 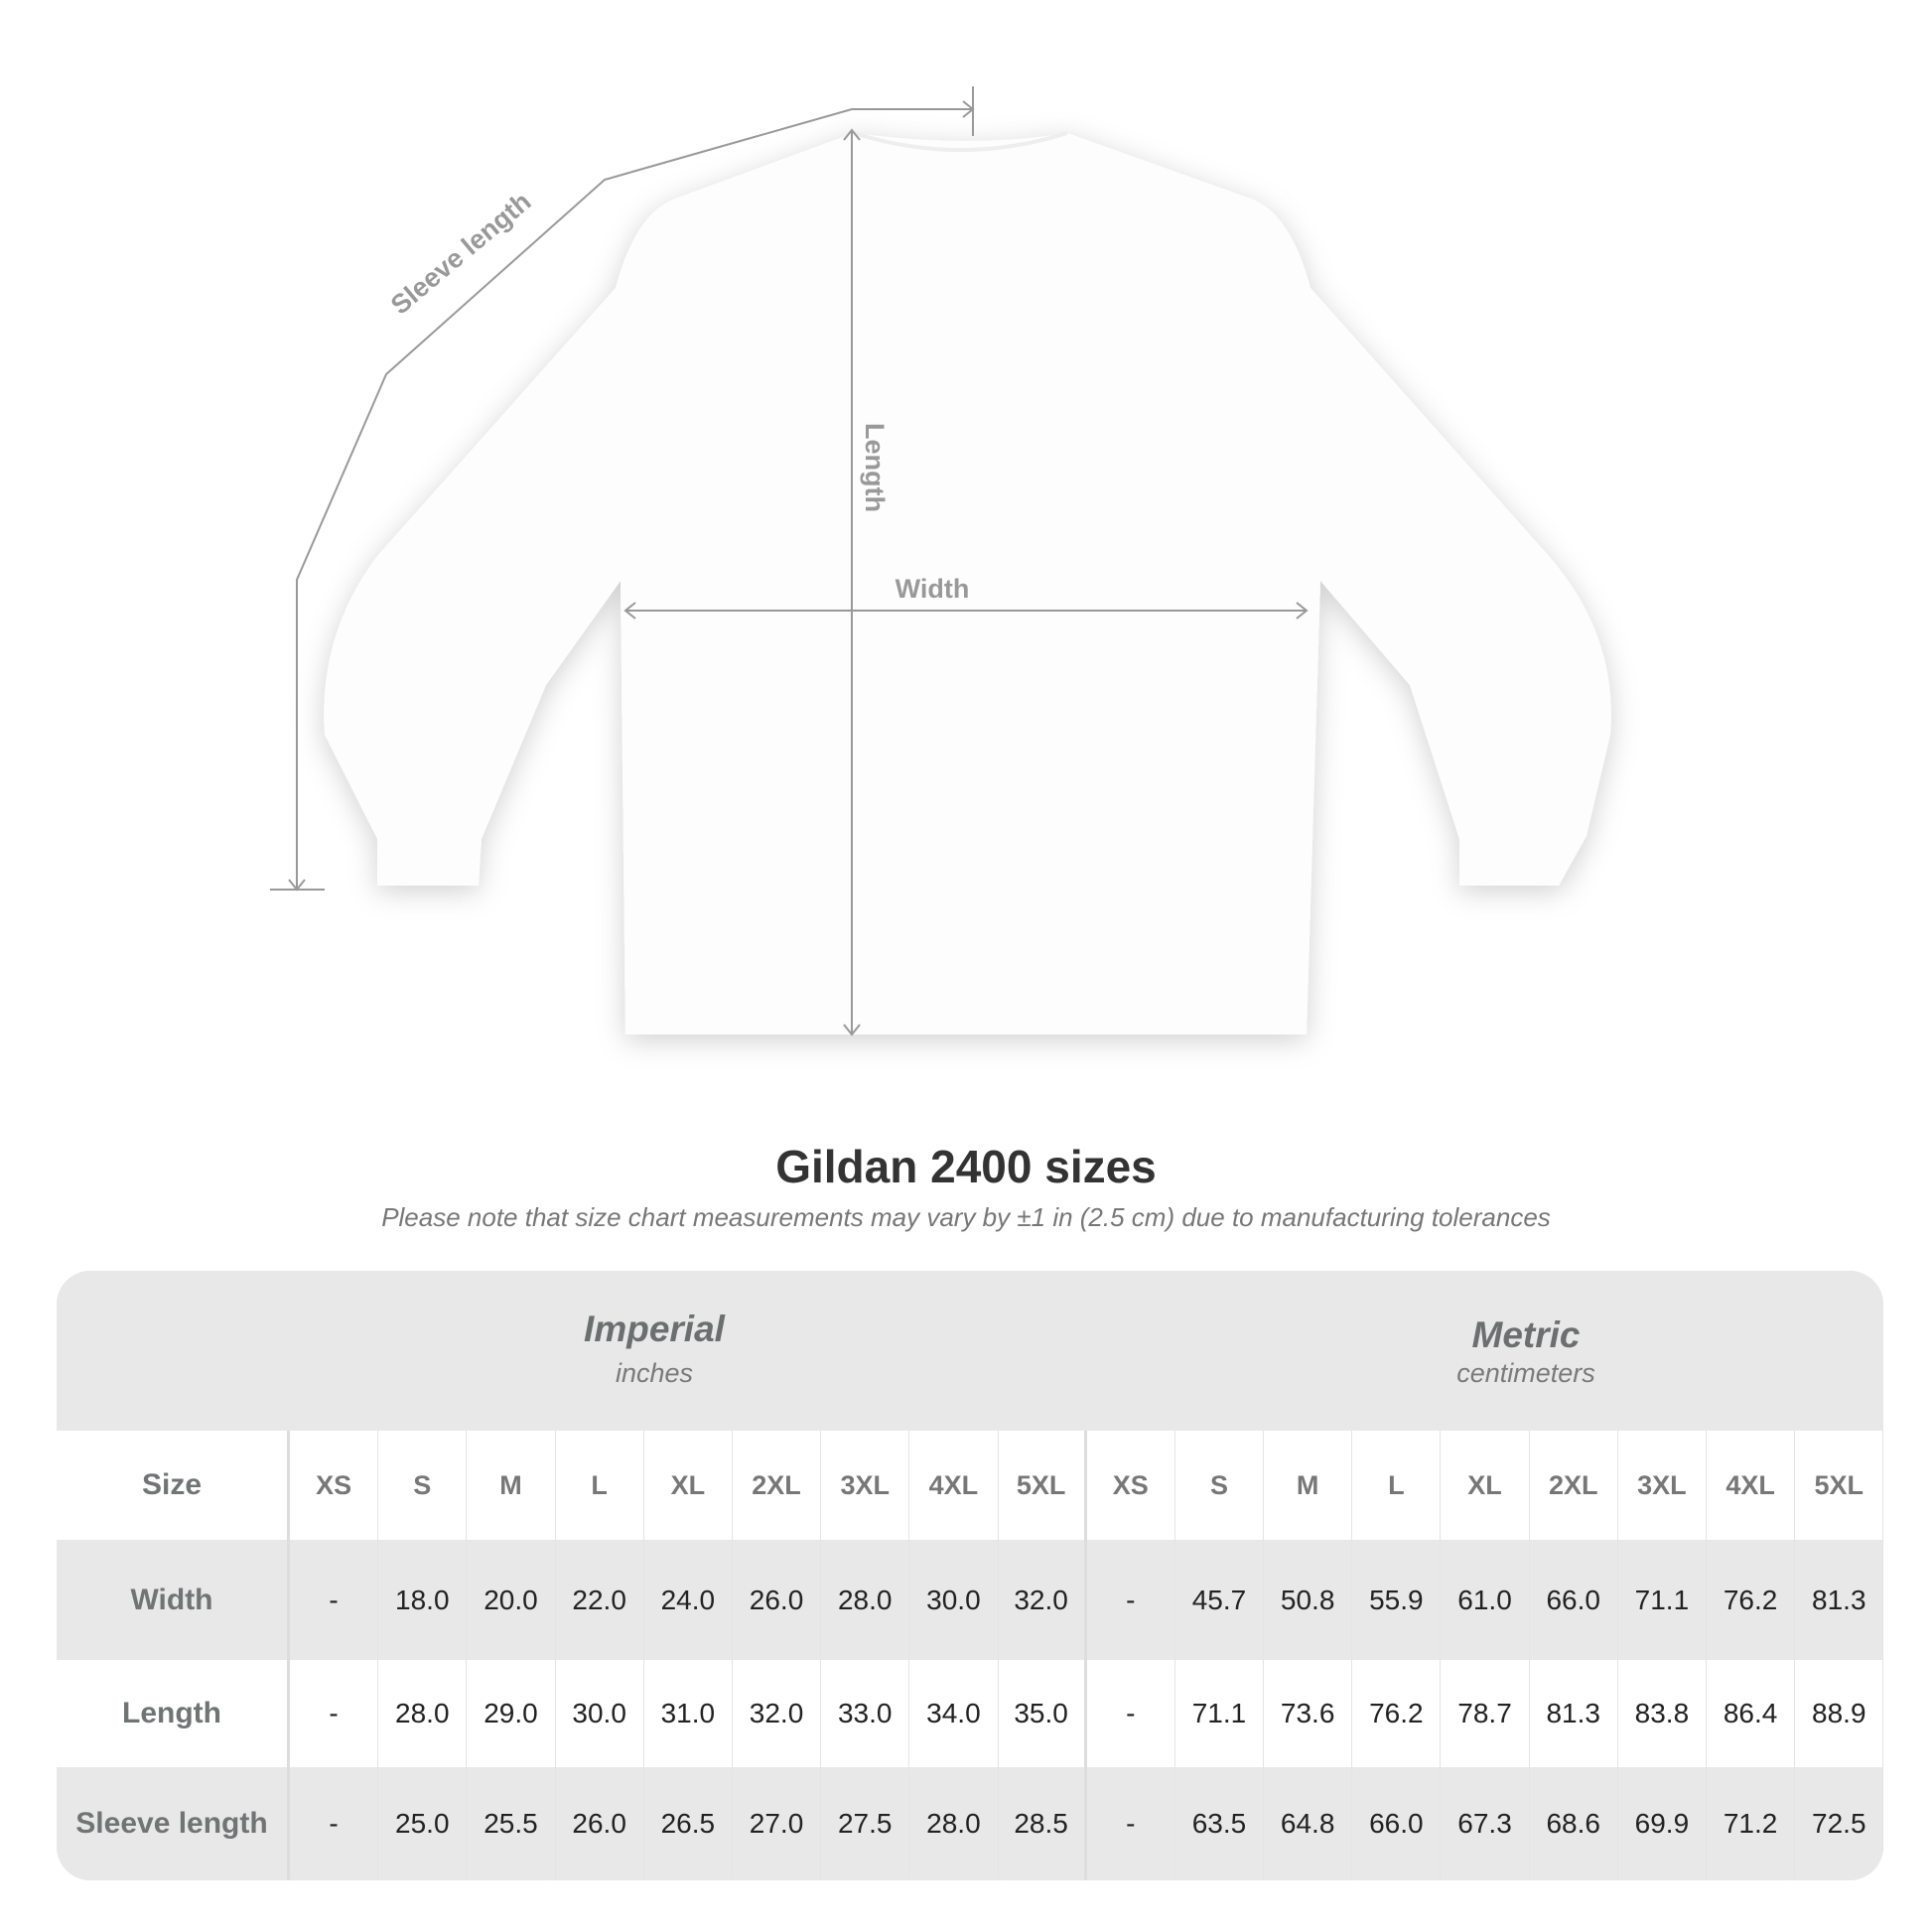 I want to click on table-cell: 25.5, so click(x=512, y=1823).